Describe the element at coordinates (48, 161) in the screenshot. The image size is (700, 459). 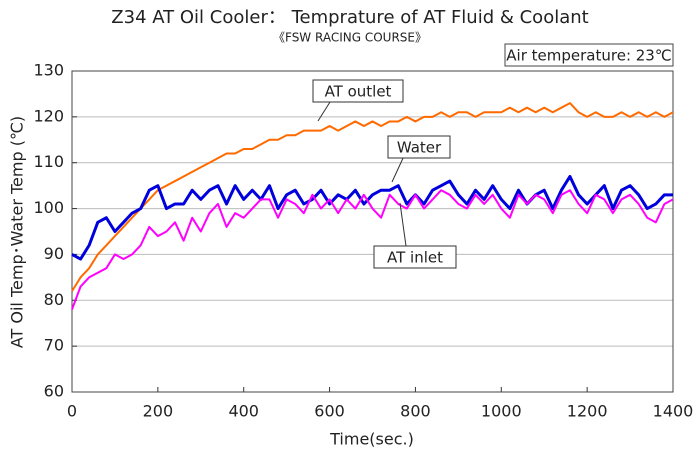
I see `y-tick-label: 110` at that location.